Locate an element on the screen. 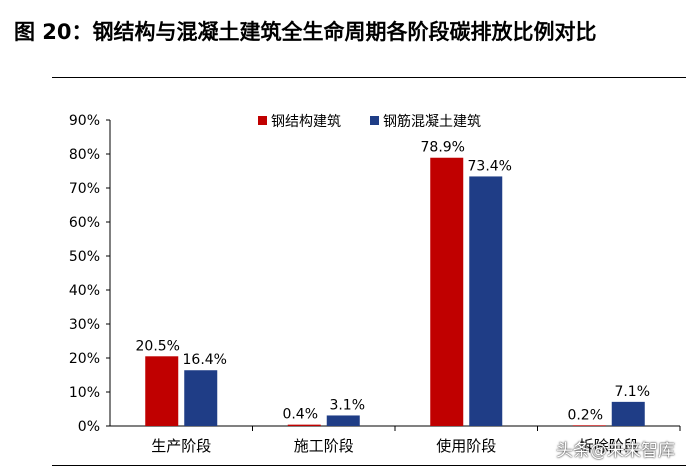 The height and width of the screenshot is (469, 700). legend-label: 钢结构建筑 is located at coordinates (306, 122).